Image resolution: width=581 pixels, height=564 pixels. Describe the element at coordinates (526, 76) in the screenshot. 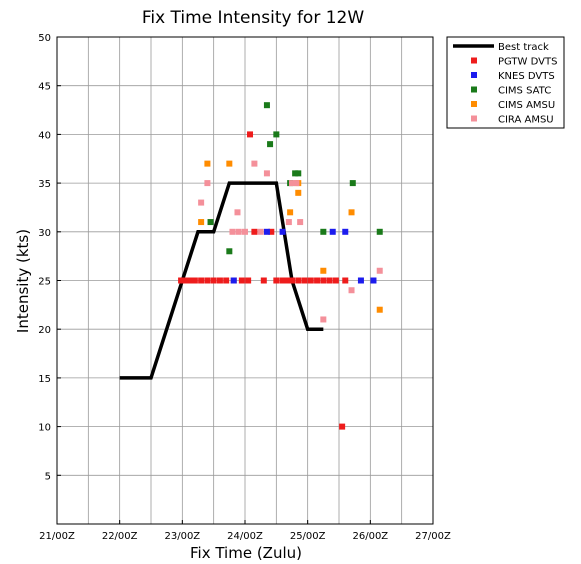

I see `knes-dvts-legend-label: KNES DVTS` at that location.